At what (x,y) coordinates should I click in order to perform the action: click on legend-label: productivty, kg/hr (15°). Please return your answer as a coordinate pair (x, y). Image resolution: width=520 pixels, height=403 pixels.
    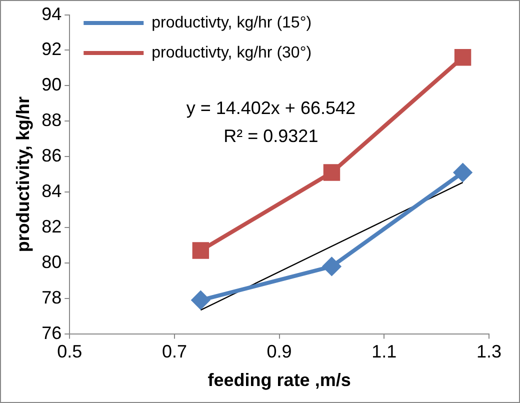
    Looking at the image, I should click on (232, 23).